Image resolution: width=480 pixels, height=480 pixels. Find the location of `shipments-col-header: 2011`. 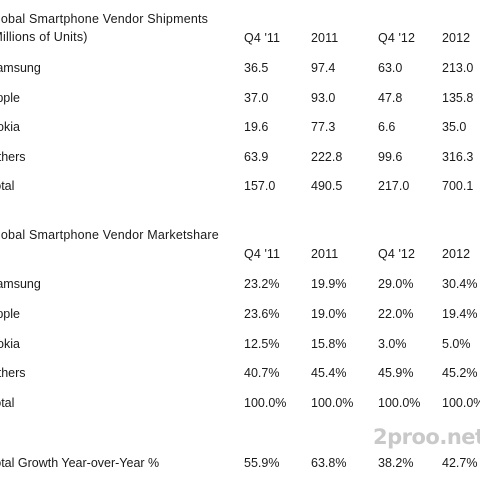

shipments-col-header: 2011 is located at coordinates (325, 38).